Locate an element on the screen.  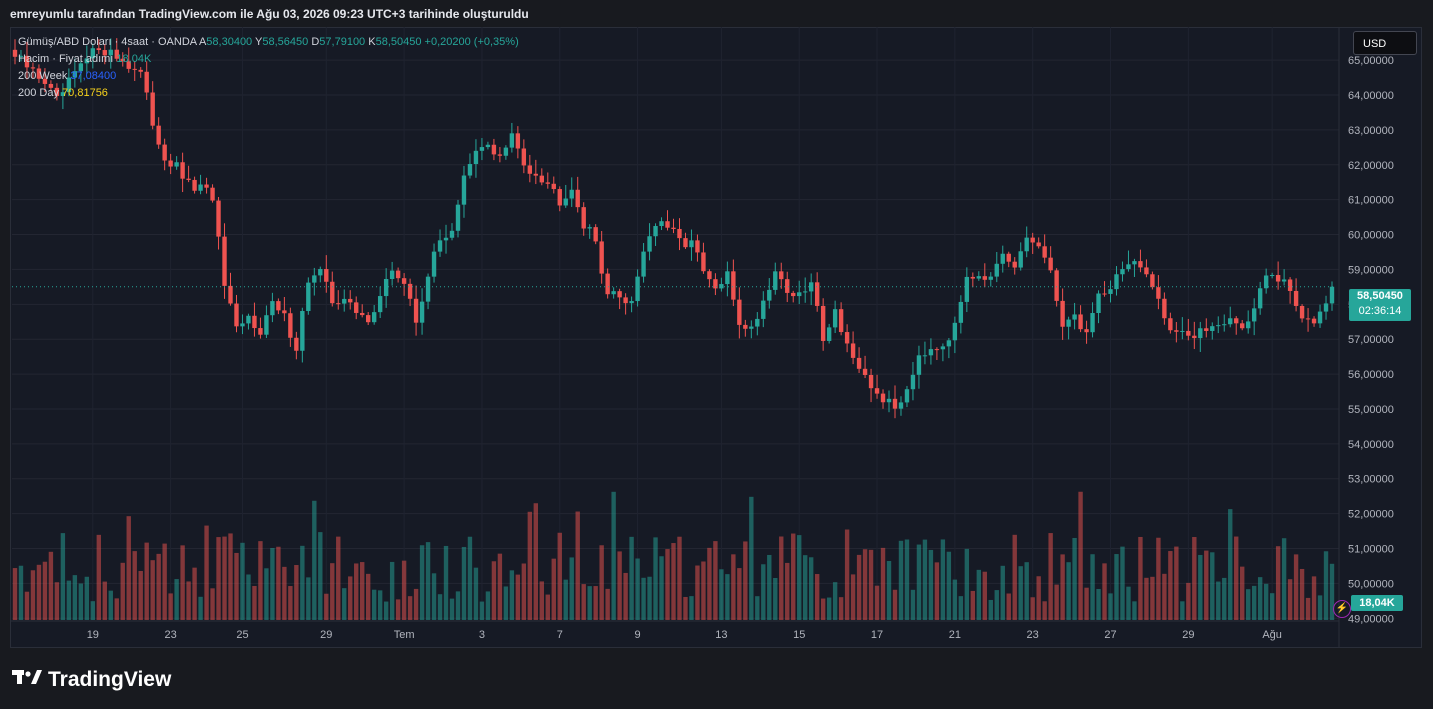
legend-symbol: Gümüş/ABD Doları · 4saat · OANDA is located at coordinates (107, 42).